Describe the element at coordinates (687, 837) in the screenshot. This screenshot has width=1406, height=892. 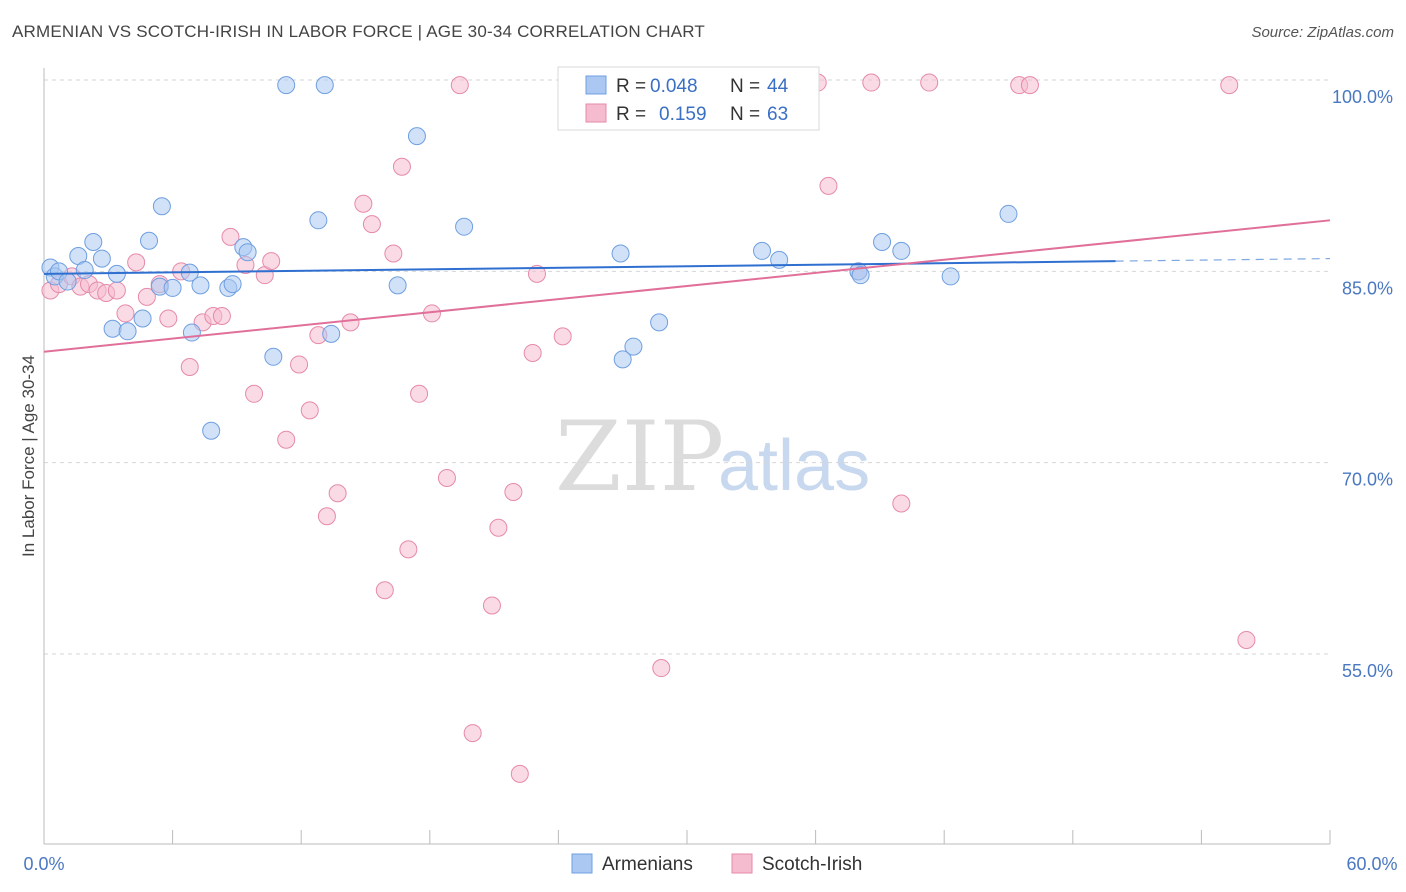
I see `x-ticks` at that location.